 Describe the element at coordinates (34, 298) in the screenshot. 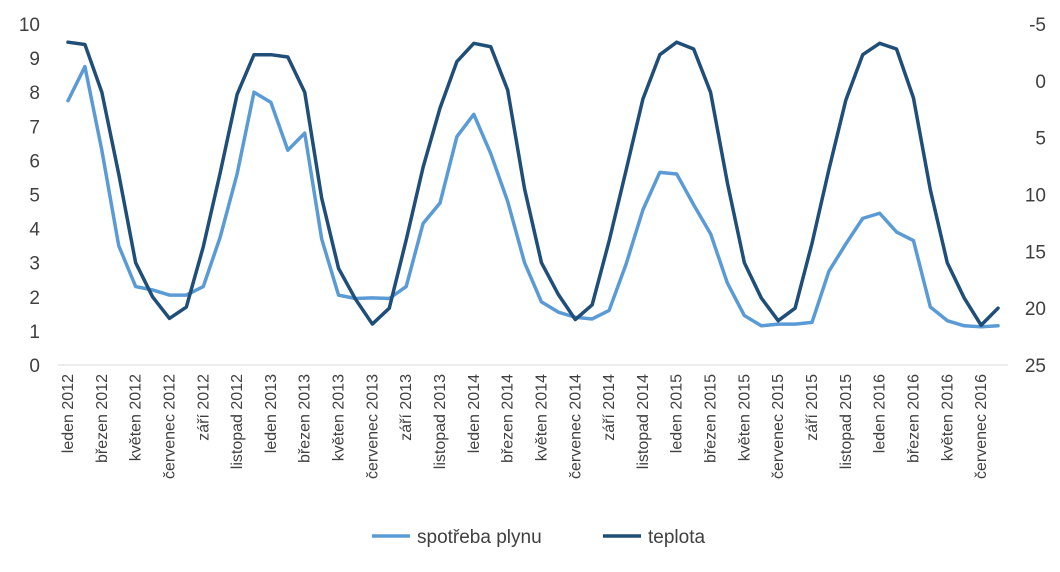

I see `left-tick-label: 2` at that location.